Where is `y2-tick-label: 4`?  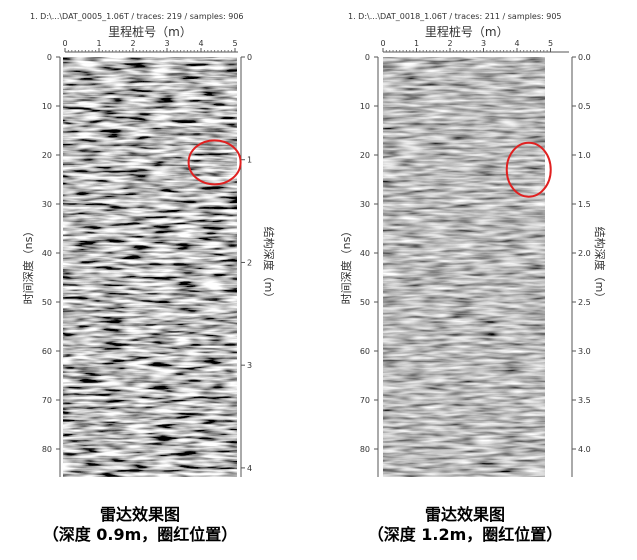 y2-tick-label: 4 is located at coordinates (249, 468).